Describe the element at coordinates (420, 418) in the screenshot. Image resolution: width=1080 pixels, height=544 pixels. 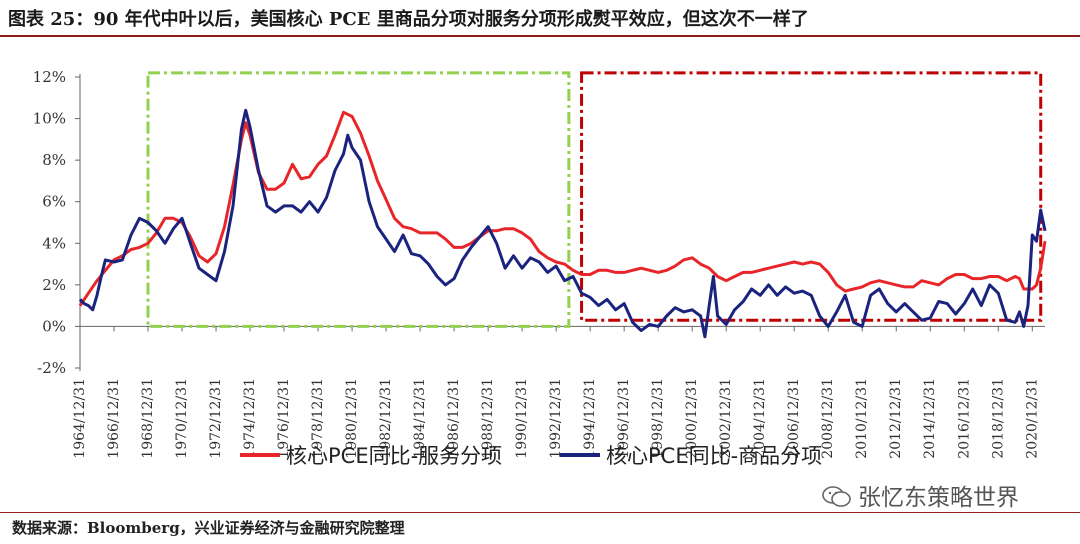
I see `x-tick-label: 1984/12/31` at that location.